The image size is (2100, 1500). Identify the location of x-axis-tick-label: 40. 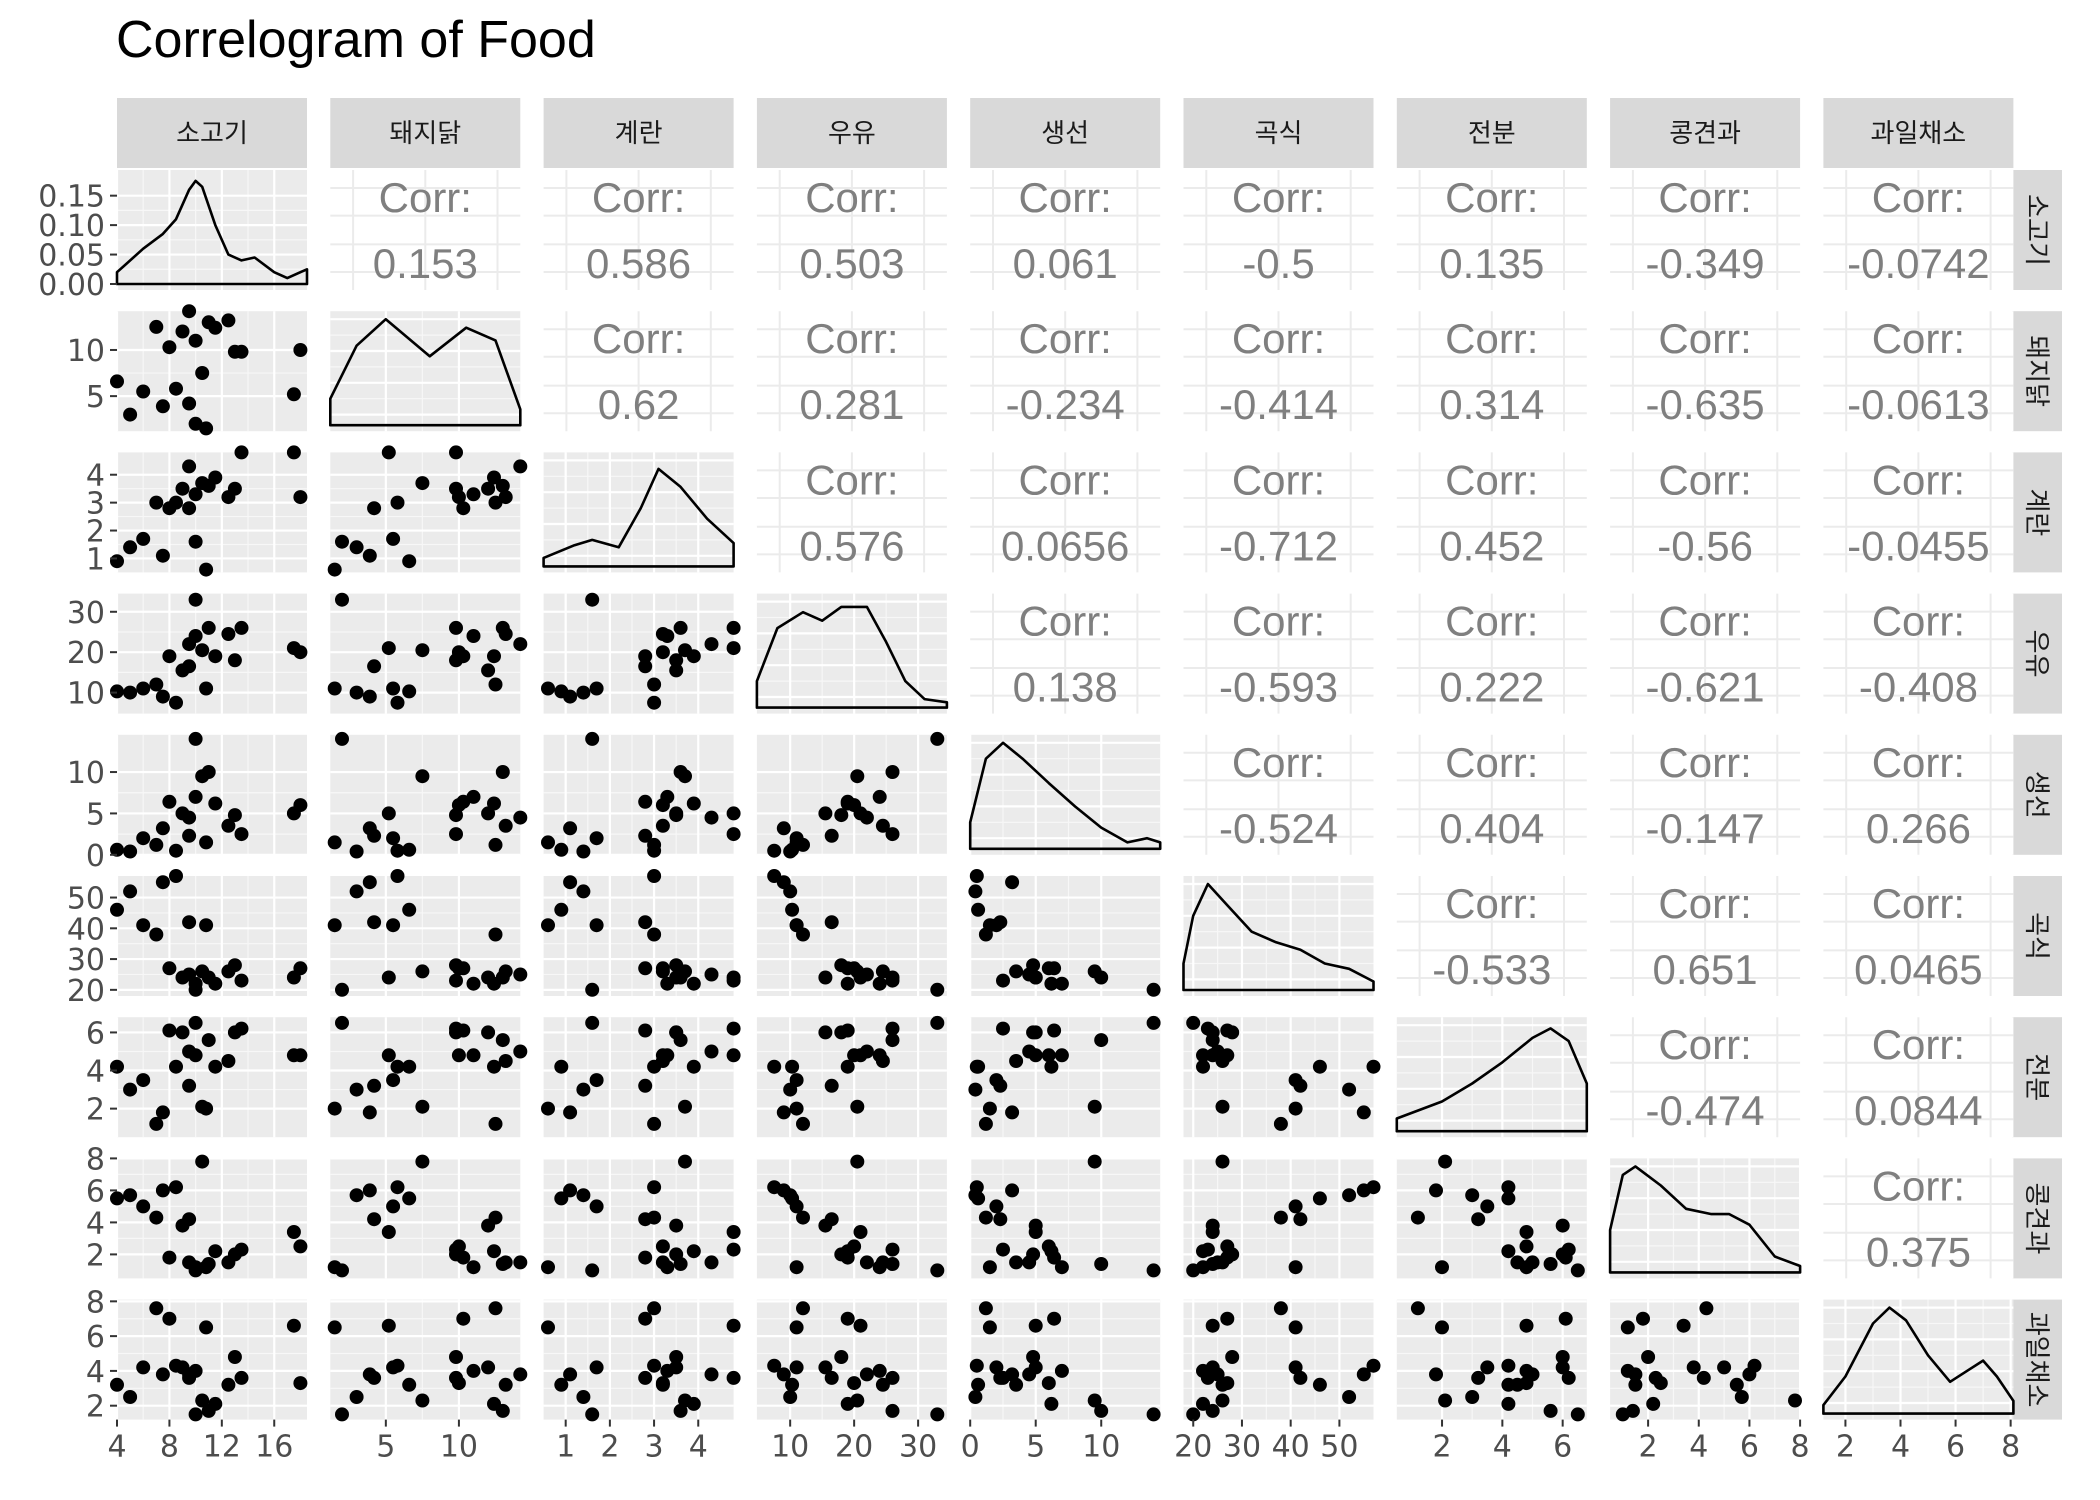
(1291, 1447).